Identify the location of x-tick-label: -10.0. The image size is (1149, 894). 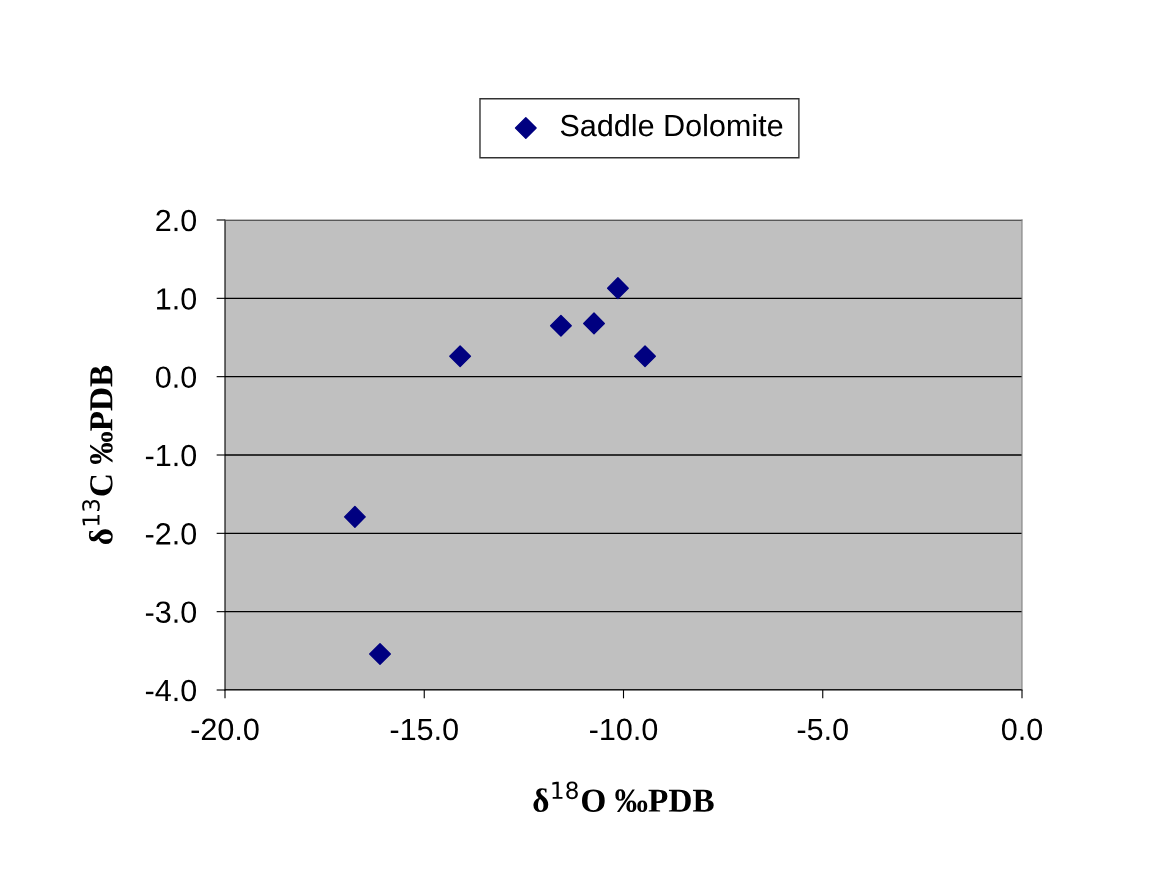
(624, 729).